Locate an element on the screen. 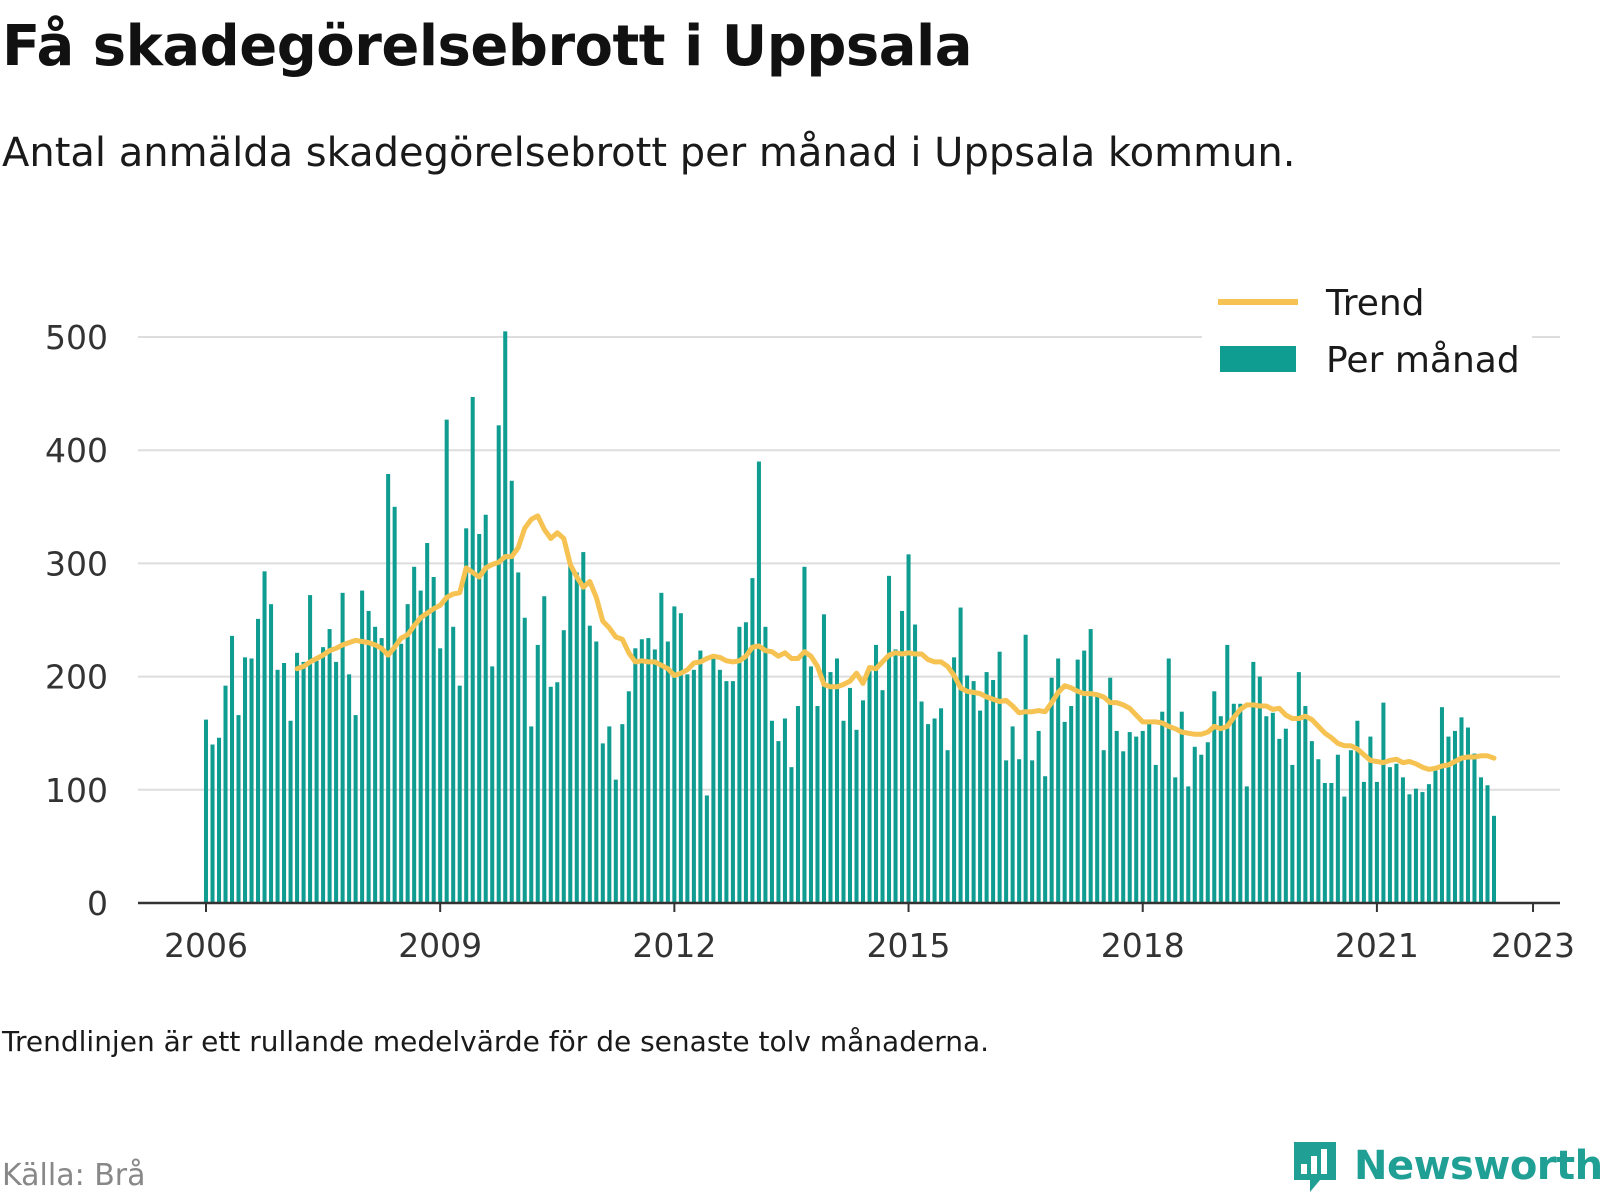 Image resolution: width=1600 pixels, height=1200 pixels. legend-bar-label: Per månad is located at coordinates (1423, 360).